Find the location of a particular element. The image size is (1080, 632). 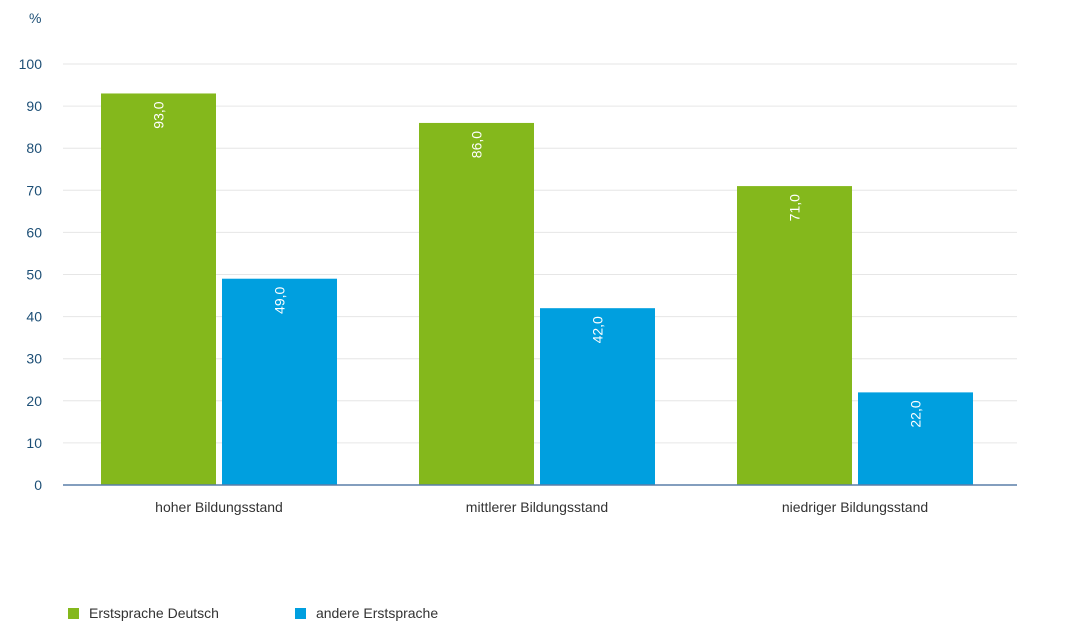

y-tick-label: 10 is located at coordinates (34, 443).